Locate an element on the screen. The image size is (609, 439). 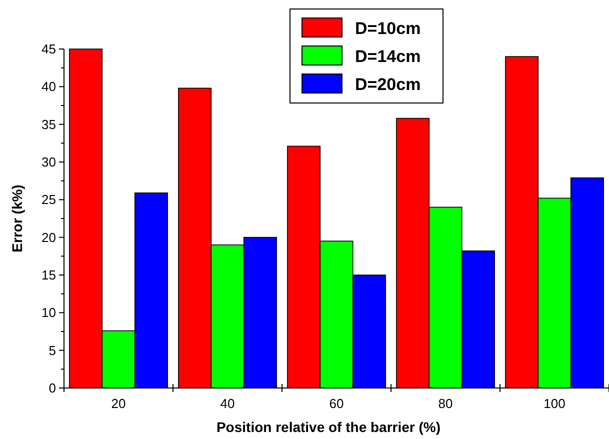
x-tick-label: 60 is located at coordinates (336, 403).